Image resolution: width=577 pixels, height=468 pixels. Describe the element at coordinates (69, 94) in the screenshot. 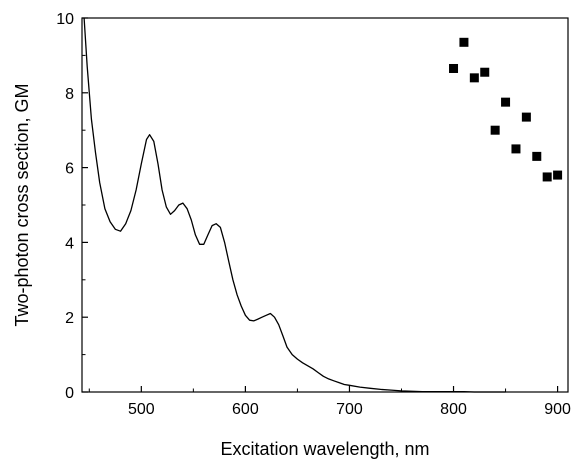

I see `y-tick-label: 8` at that location.